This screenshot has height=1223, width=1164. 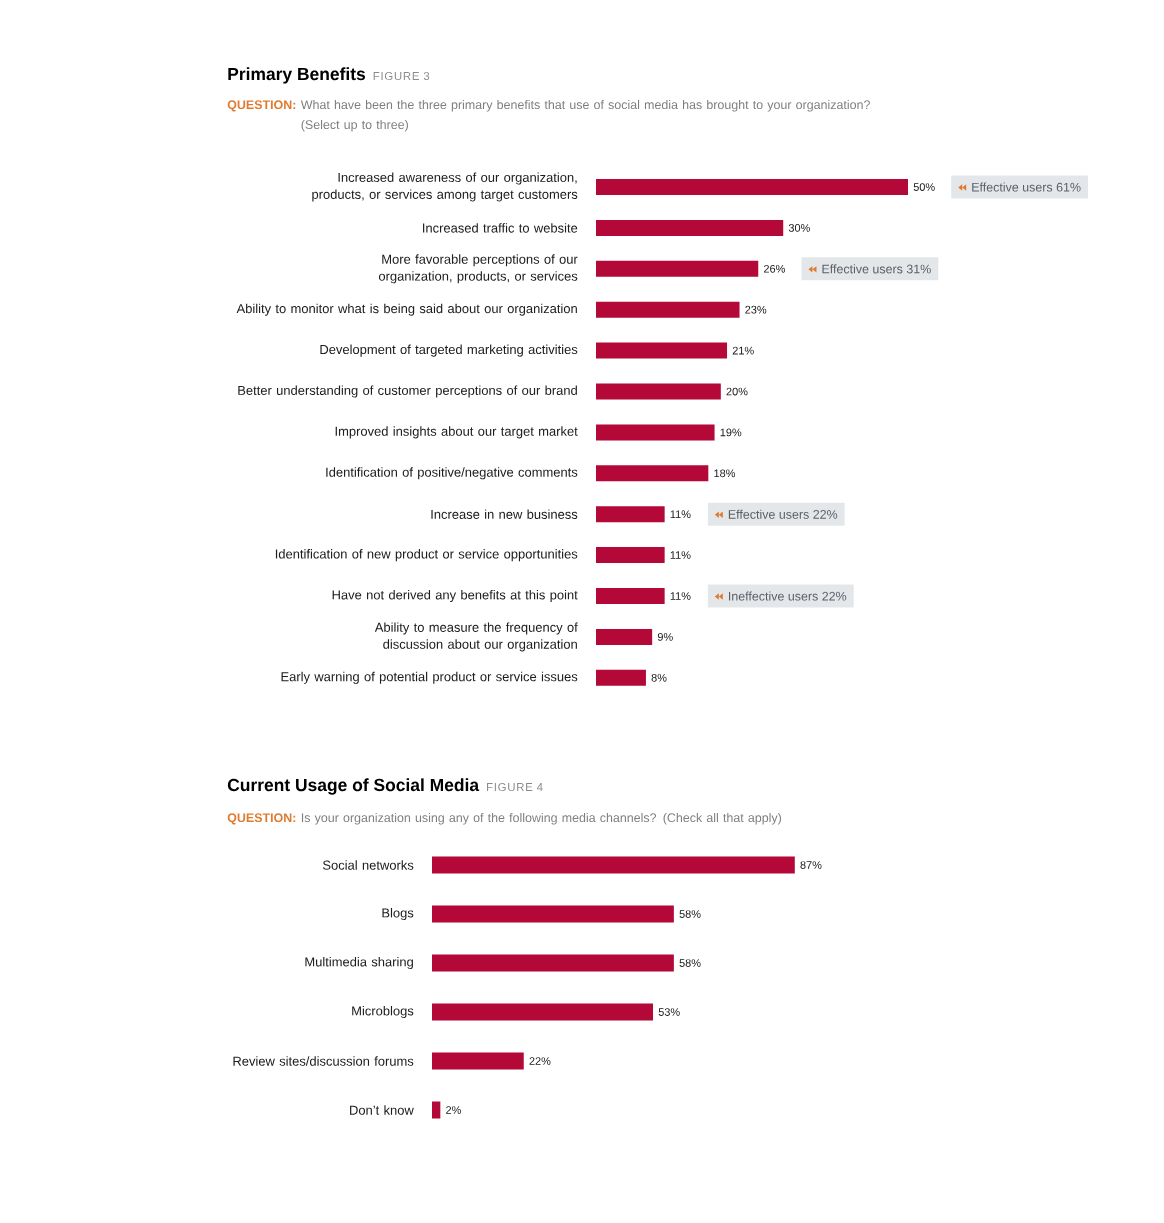 What do you see at coordinates (504, 514) in the screenshot?
I see `y-tick-label: Increase in new business` at bounding box center [504, 514].